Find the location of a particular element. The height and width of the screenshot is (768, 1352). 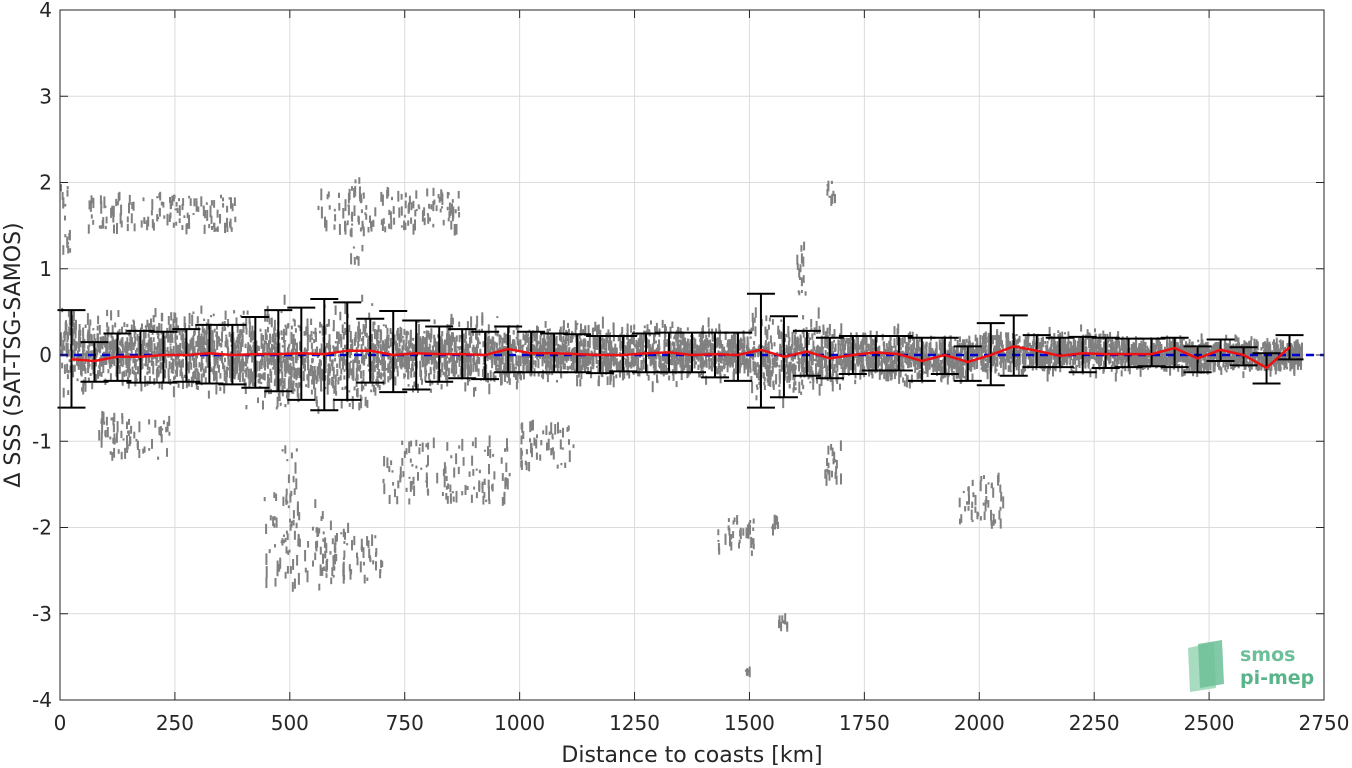

scatter-point-2078 is located at coordinates (516, 328).